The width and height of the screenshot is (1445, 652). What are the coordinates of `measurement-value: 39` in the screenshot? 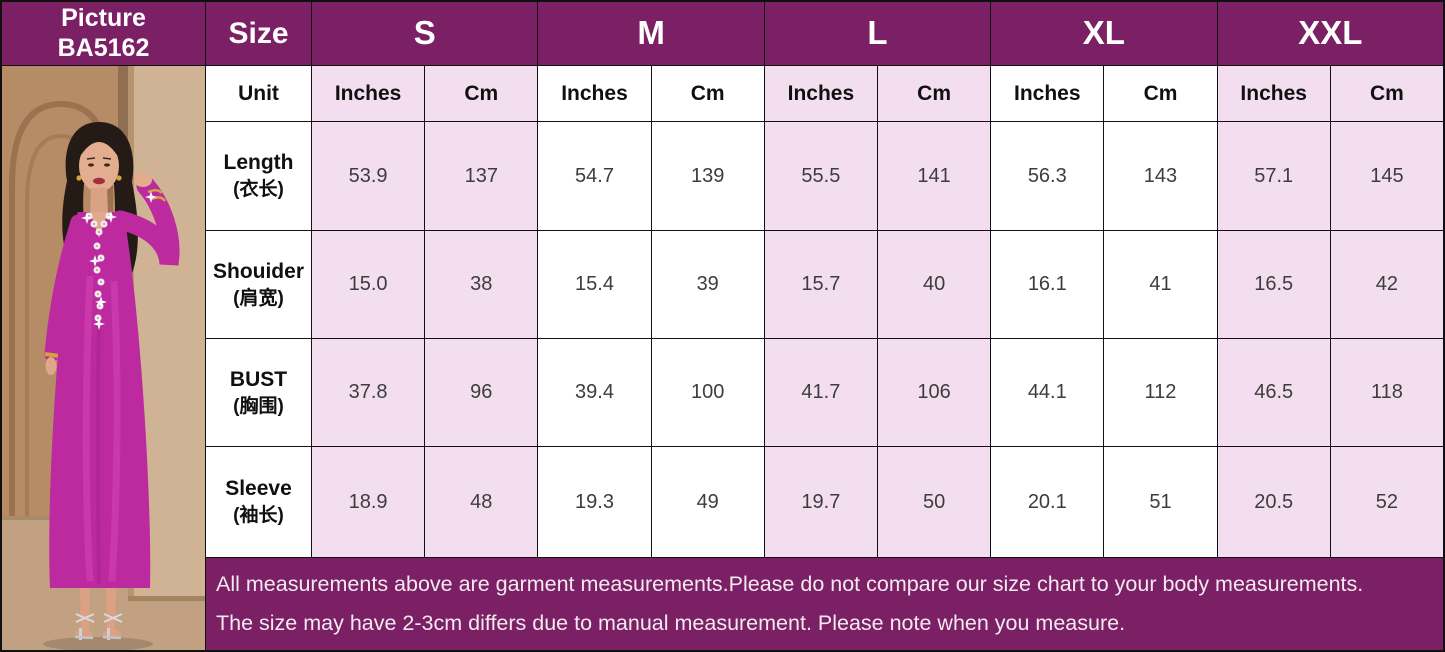 It's located at (707, 284).